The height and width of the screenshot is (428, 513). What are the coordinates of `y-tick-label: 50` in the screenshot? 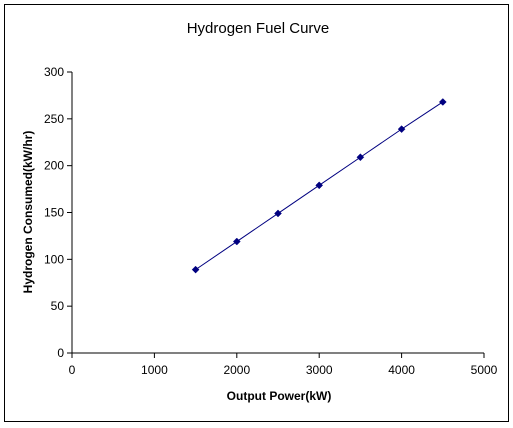 It's located at (58, 306).